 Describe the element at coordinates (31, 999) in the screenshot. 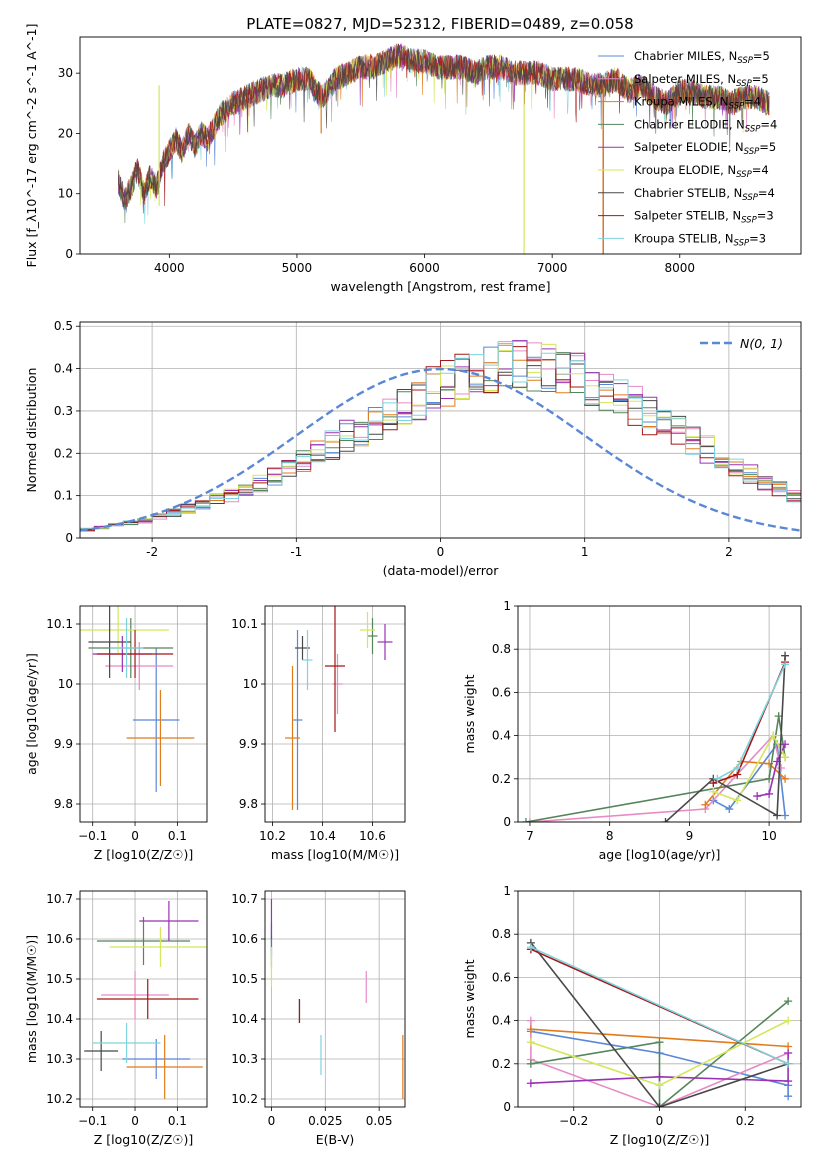

I see `y-axis-label: mass [log10(M/M☉)]` at that location.